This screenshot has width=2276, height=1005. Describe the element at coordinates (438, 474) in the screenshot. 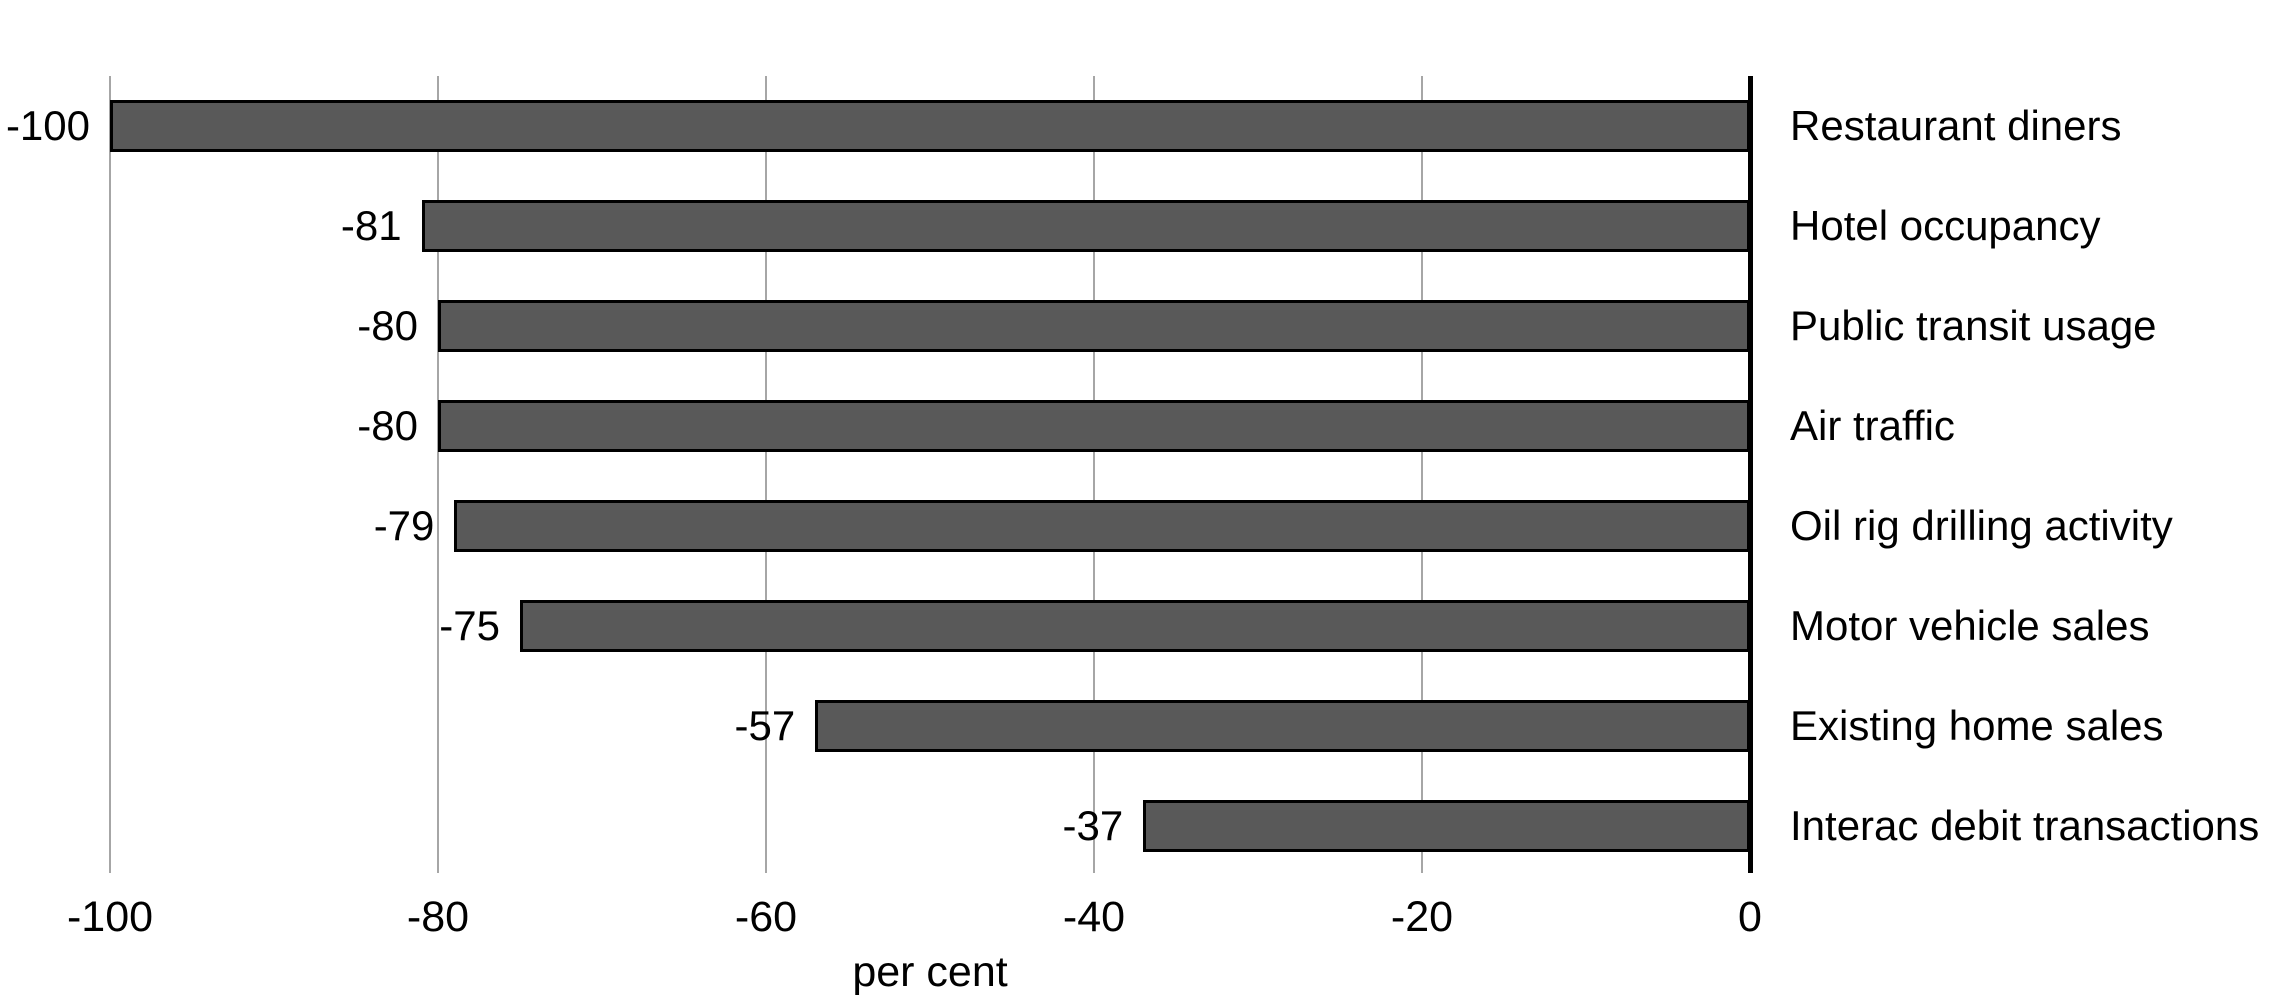

I see `gridline-tick--80` at that location.